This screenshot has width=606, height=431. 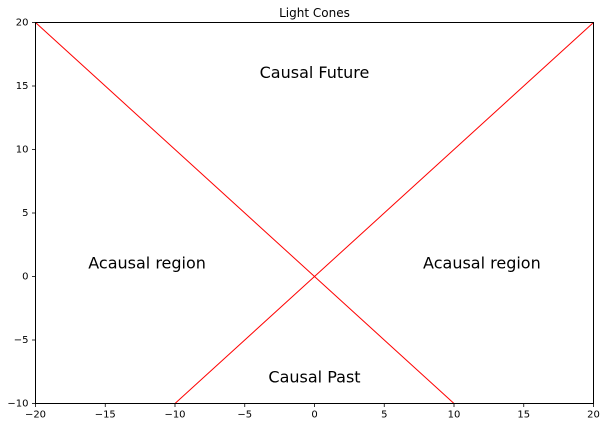 What do you see at coordinates (244, 415) in the screenshot?
I see `x-tick-label: −5` at bounding box center [244, 415].